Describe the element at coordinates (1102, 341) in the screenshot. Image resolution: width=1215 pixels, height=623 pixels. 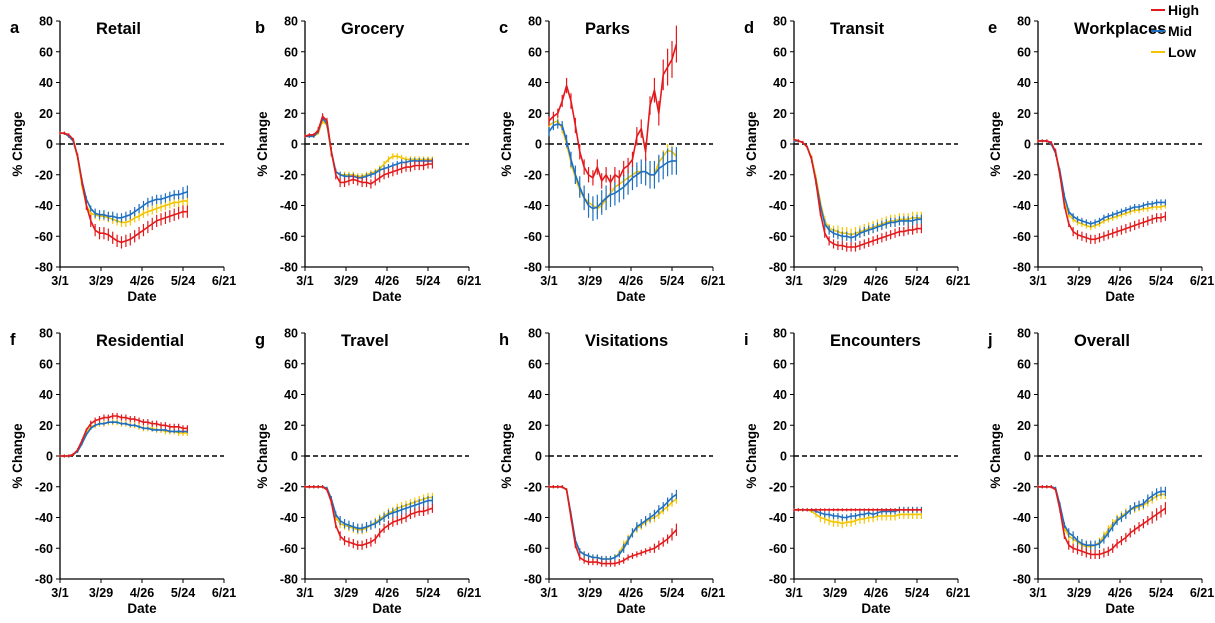
I see `panel-title: Overall` at that location.